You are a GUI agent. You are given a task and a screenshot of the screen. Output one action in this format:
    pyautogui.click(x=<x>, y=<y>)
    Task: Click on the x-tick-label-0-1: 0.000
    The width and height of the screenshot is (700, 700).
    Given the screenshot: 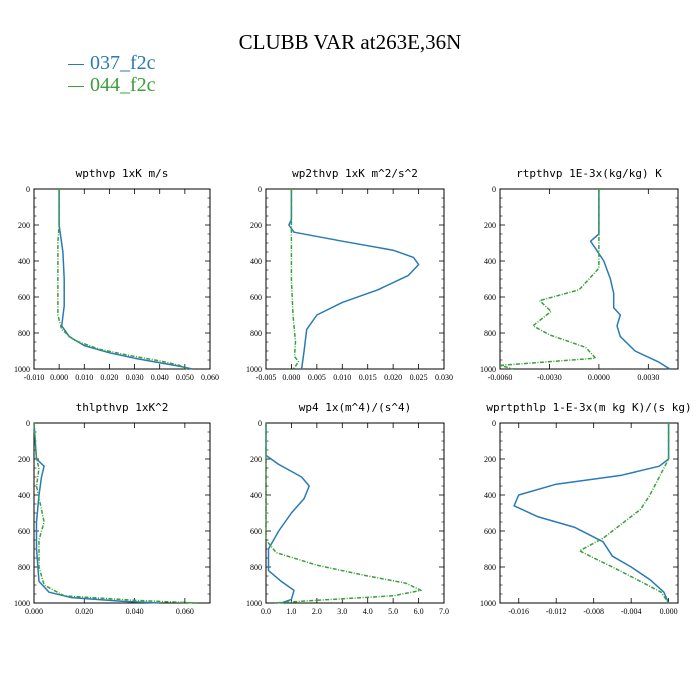 What is the action you would take?
    pyautogui.click(x=59, y=377)
    